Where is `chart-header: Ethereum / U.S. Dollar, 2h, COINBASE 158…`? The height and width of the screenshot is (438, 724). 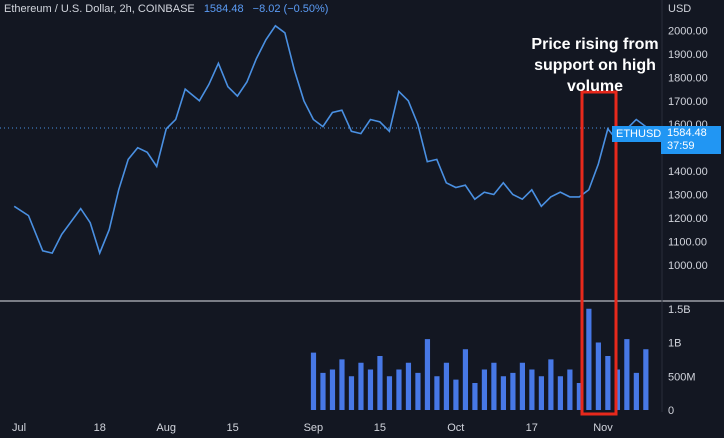 chart-header: Ethereum / U.S. Dollar, 2h, COINBASE 158… is located at coordinates (166, 9).